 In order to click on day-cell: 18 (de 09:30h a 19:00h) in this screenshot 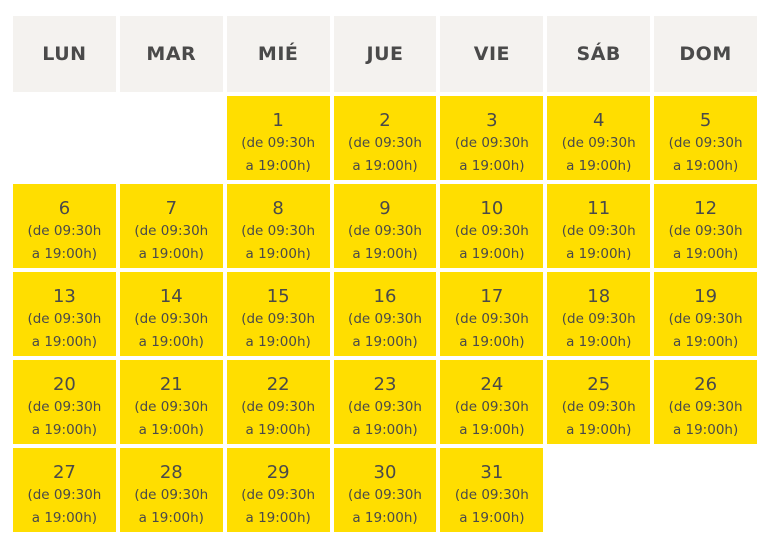, I will do `click(599, 314)`.